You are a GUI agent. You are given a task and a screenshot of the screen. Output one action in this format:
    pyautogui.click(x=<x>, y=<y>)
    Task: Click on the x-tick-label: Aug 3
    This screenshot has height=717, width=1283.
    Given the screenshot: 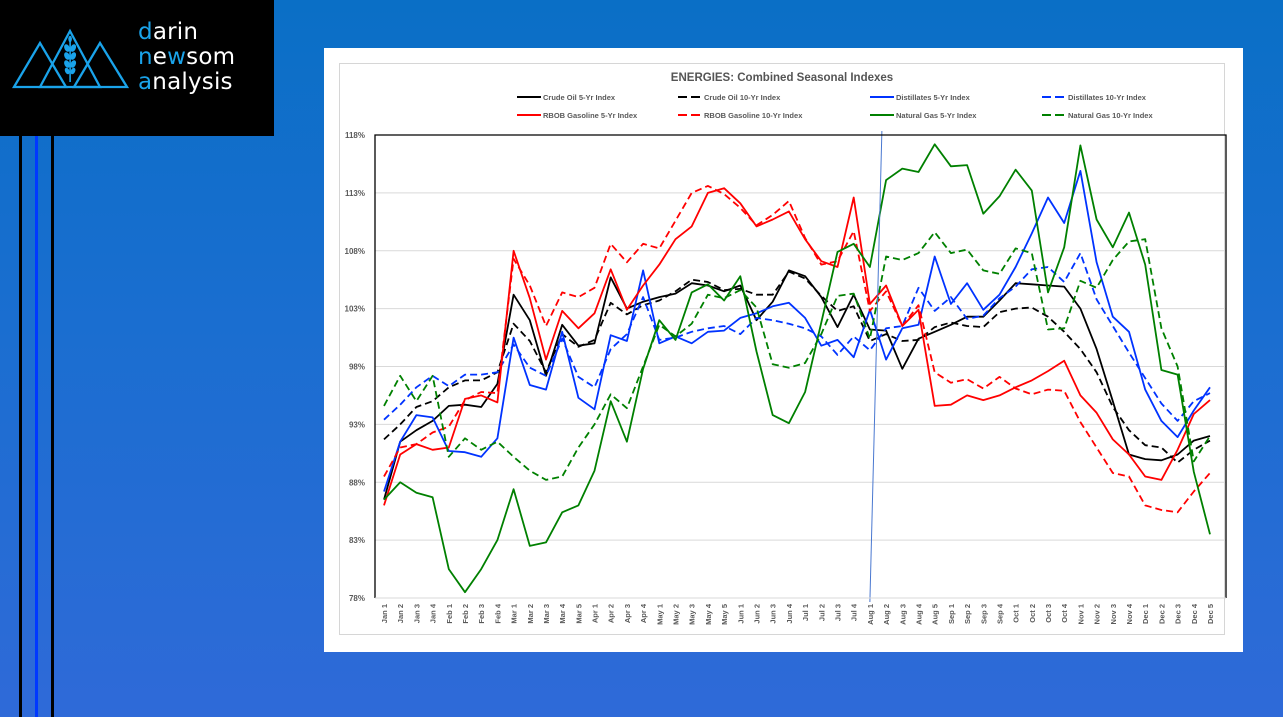 What is the action you would take?
    pyautogui.click(x=902, y=614)
    